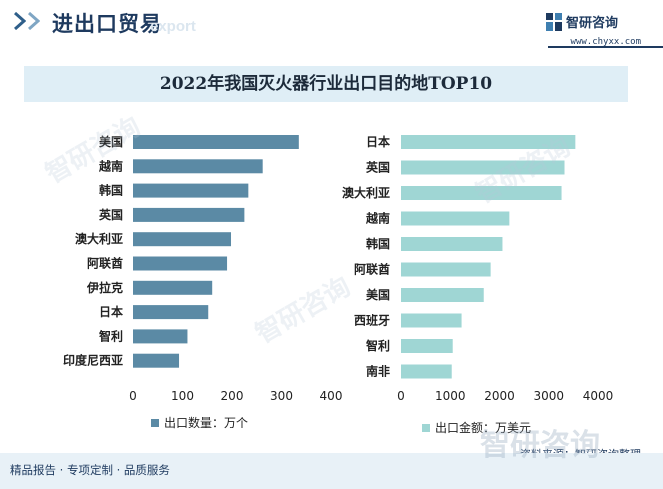  I want to click on tick-label: 2000, so click(499, 396).